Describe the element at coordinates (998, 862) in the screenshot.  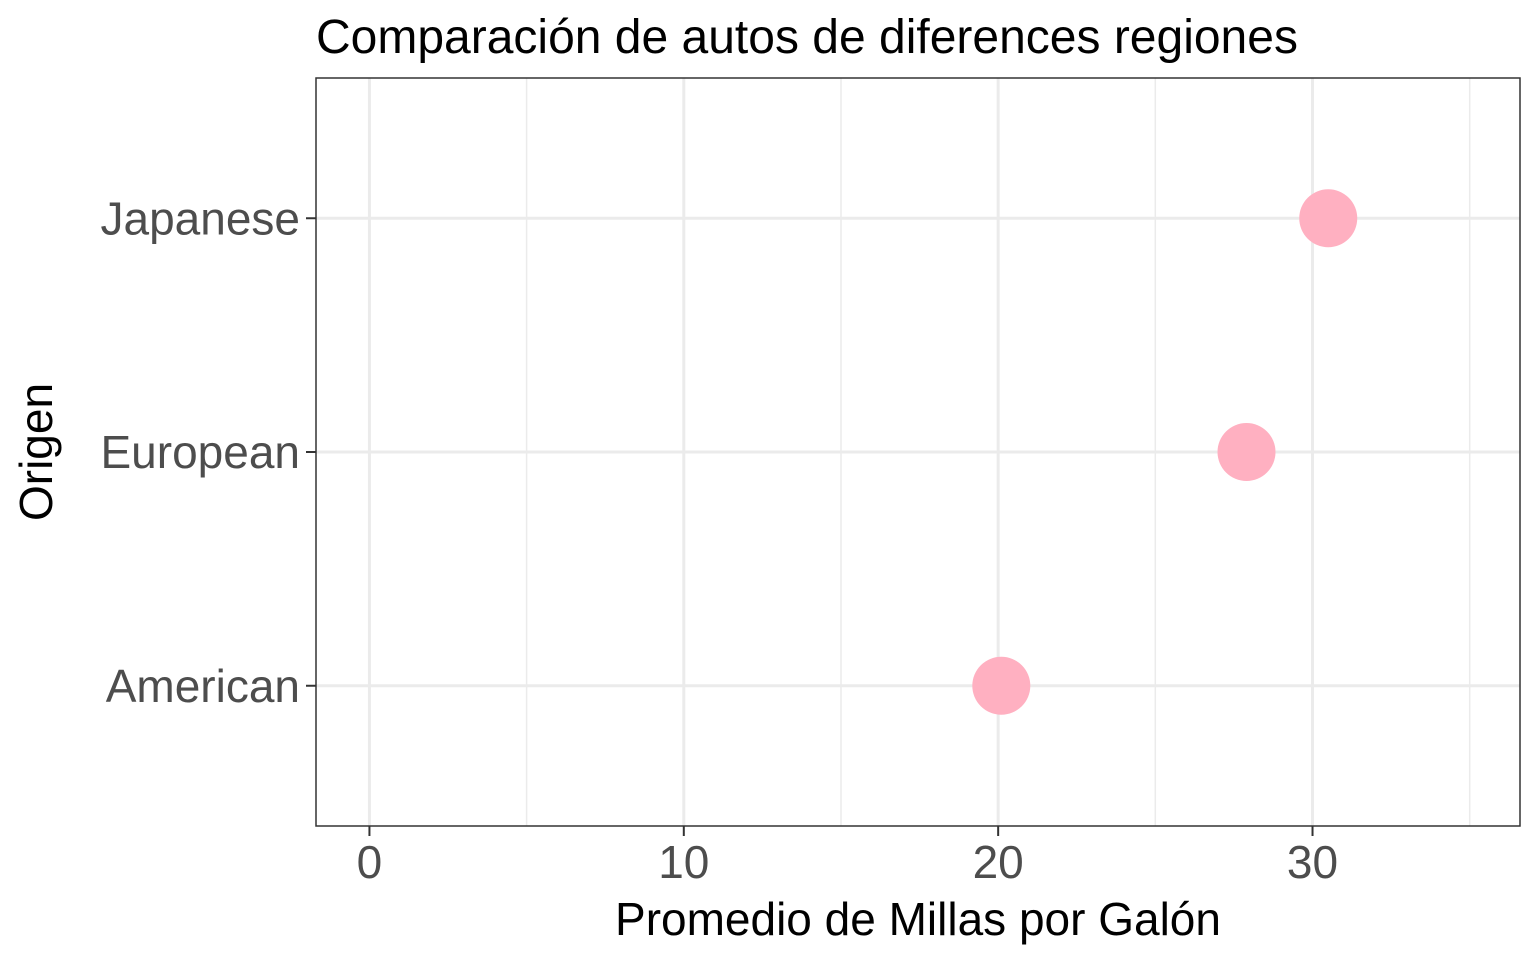
I see `x-tick-label: 20` at that location.